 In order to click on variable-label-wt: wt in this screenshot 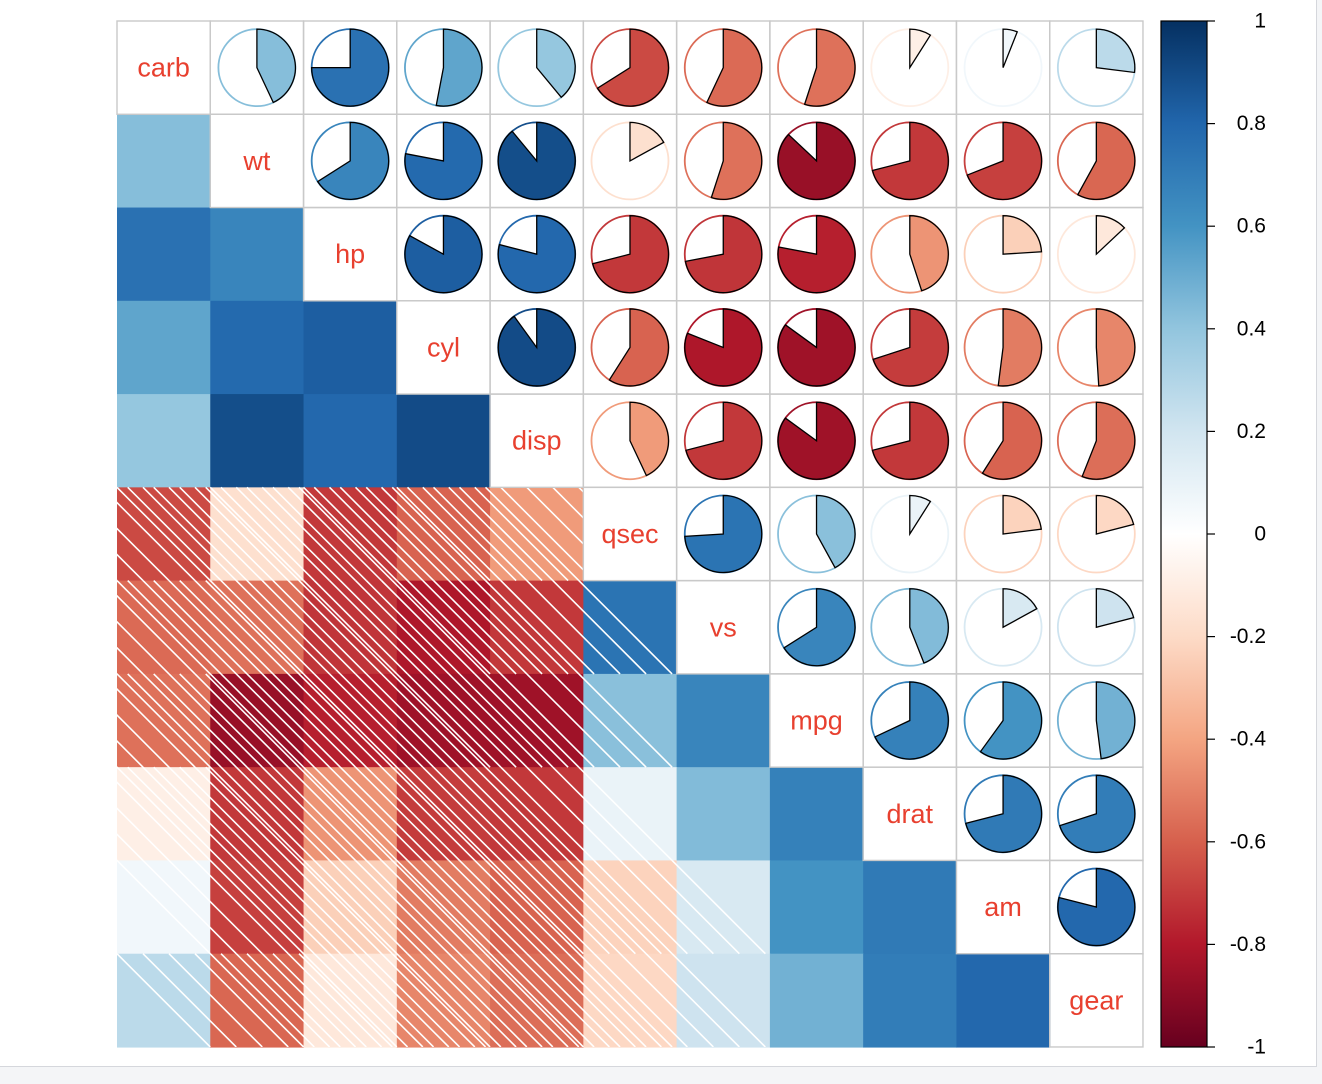, I will do `click(256, 161)`.